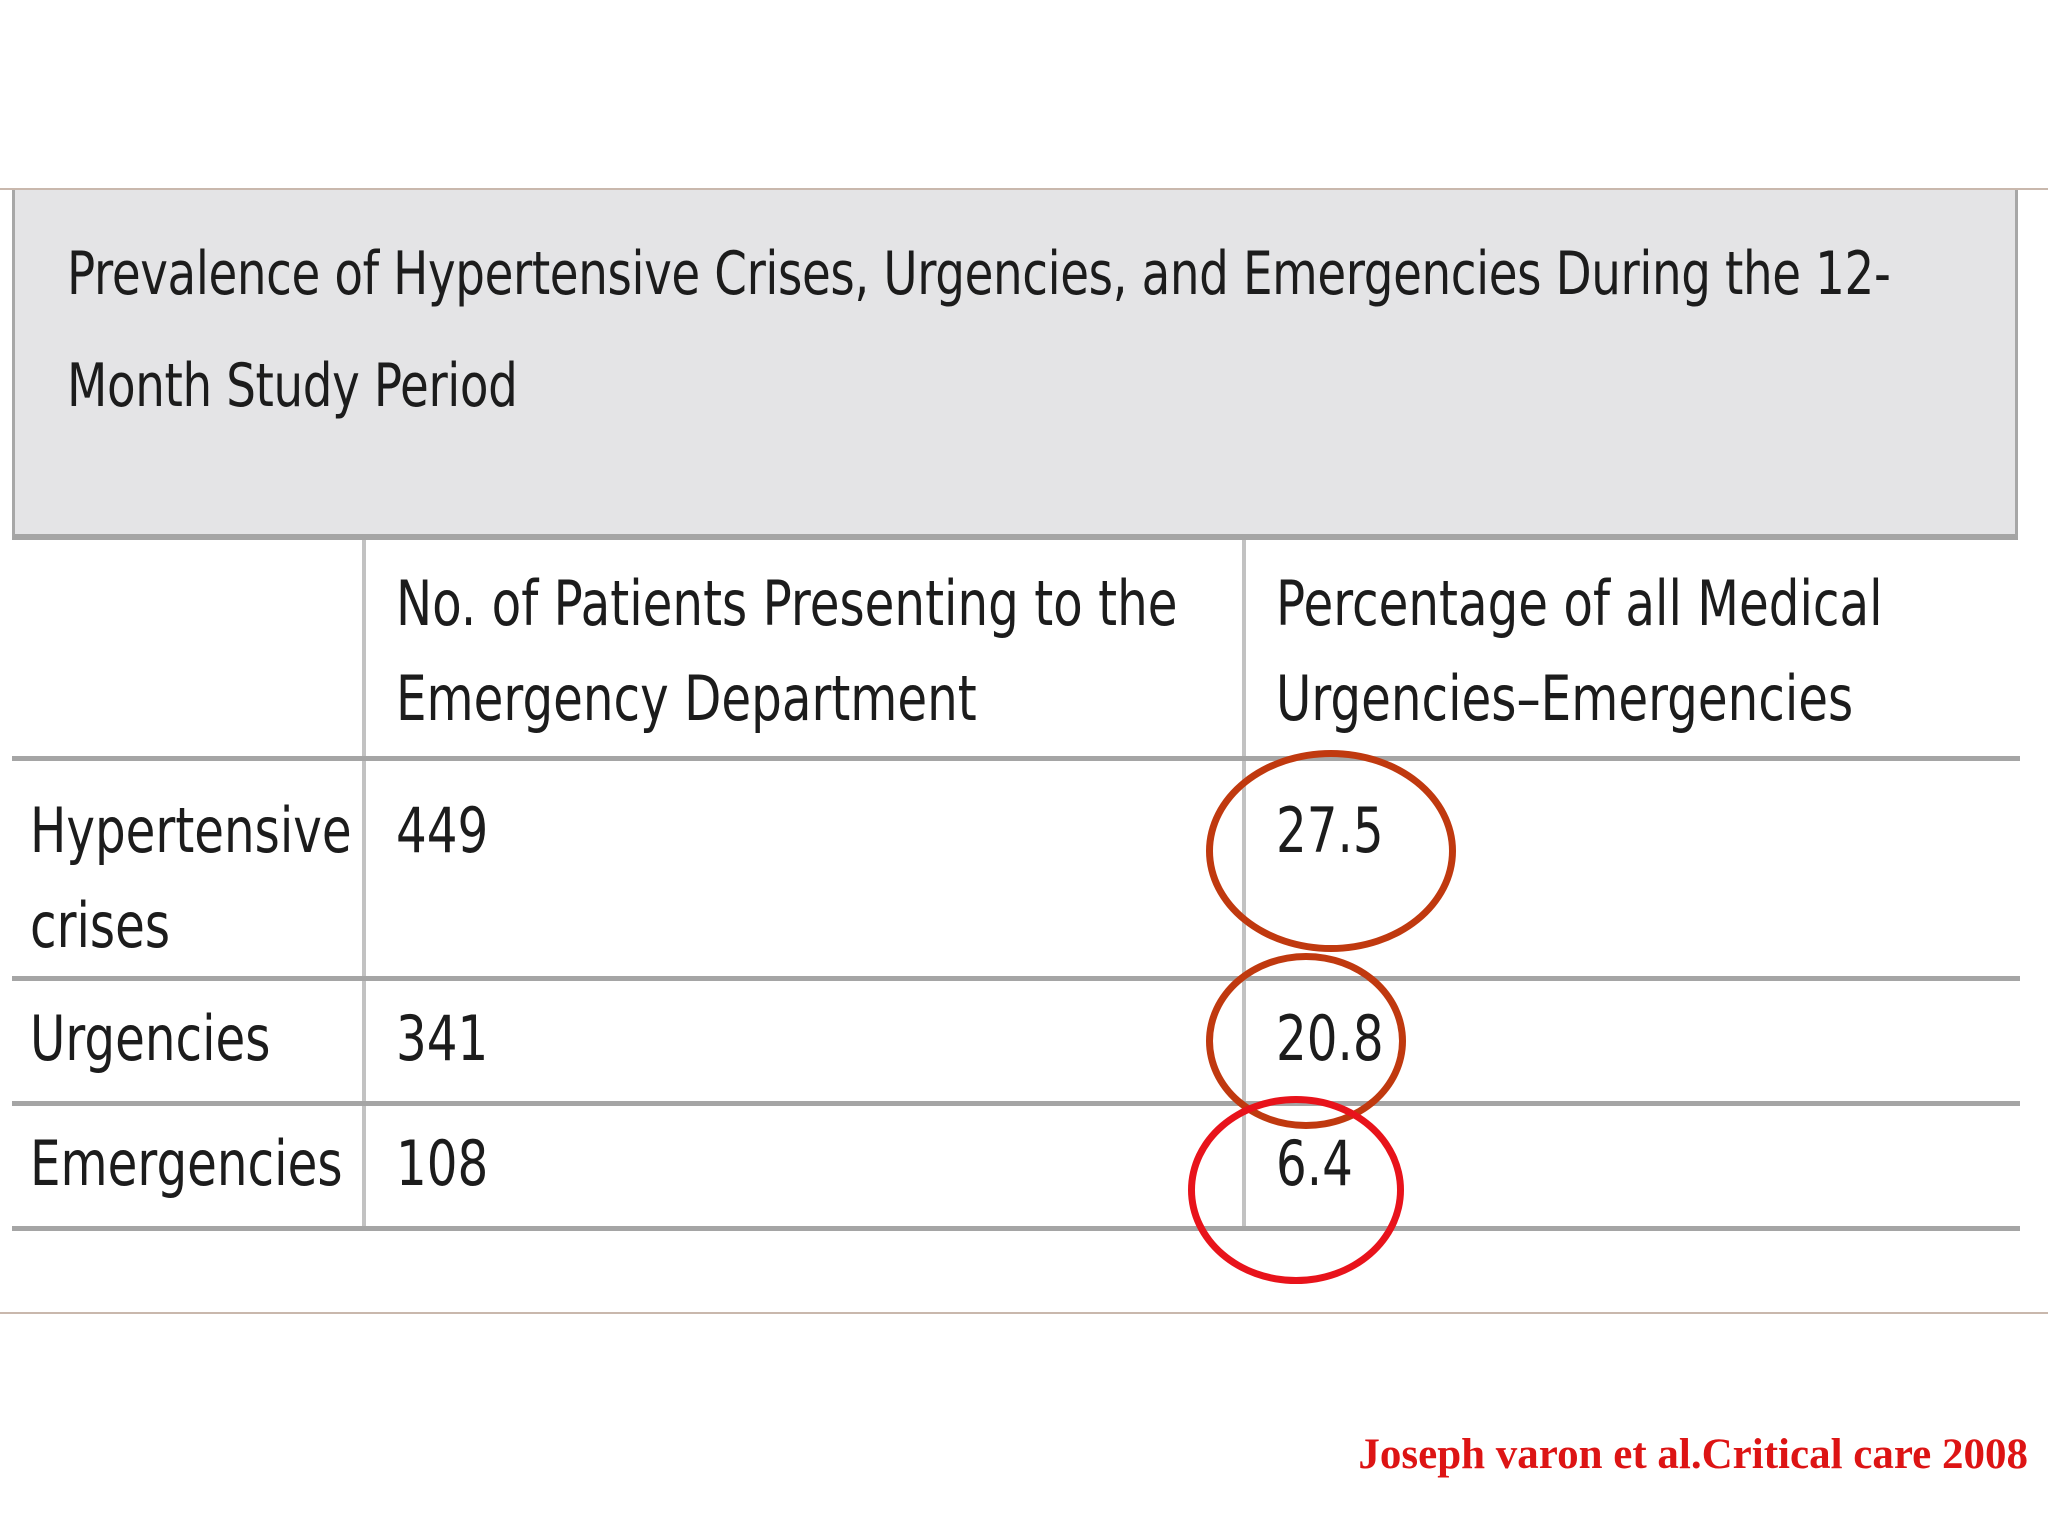 The width and height of the screenshot is (2048, 1536). Describe the element at coordinates (292, 386) in the screenshot. I see `caption-line-2: Month Study Period` at that location.